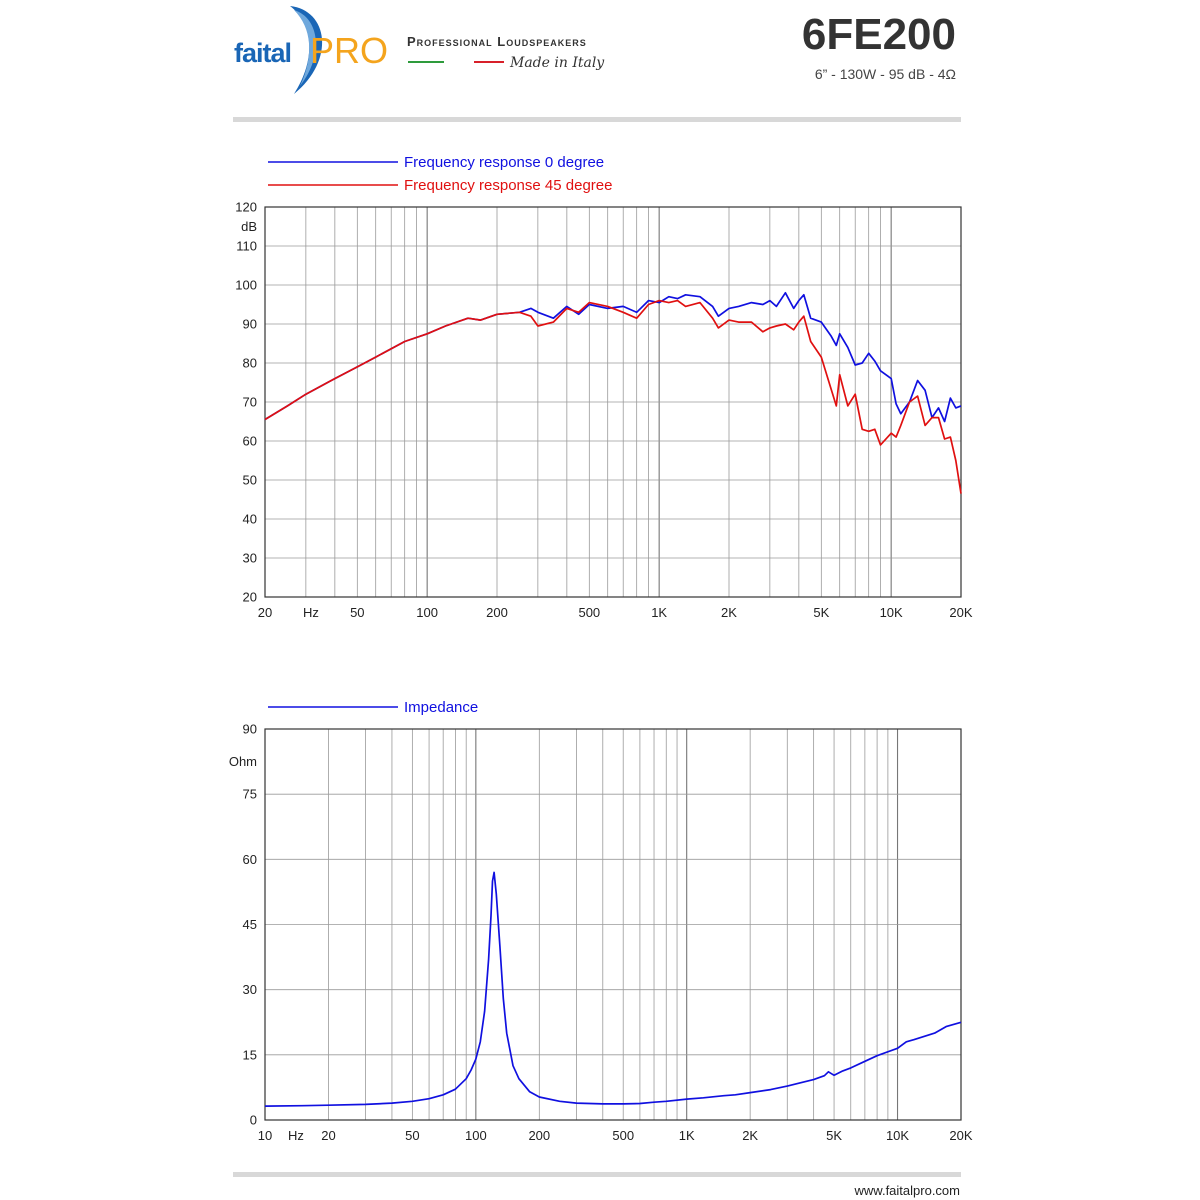 The height and width of the screenshot is (1200, 1200). I want to click on legend-label-2: Frequency response 45 degree, so click(508, 185).